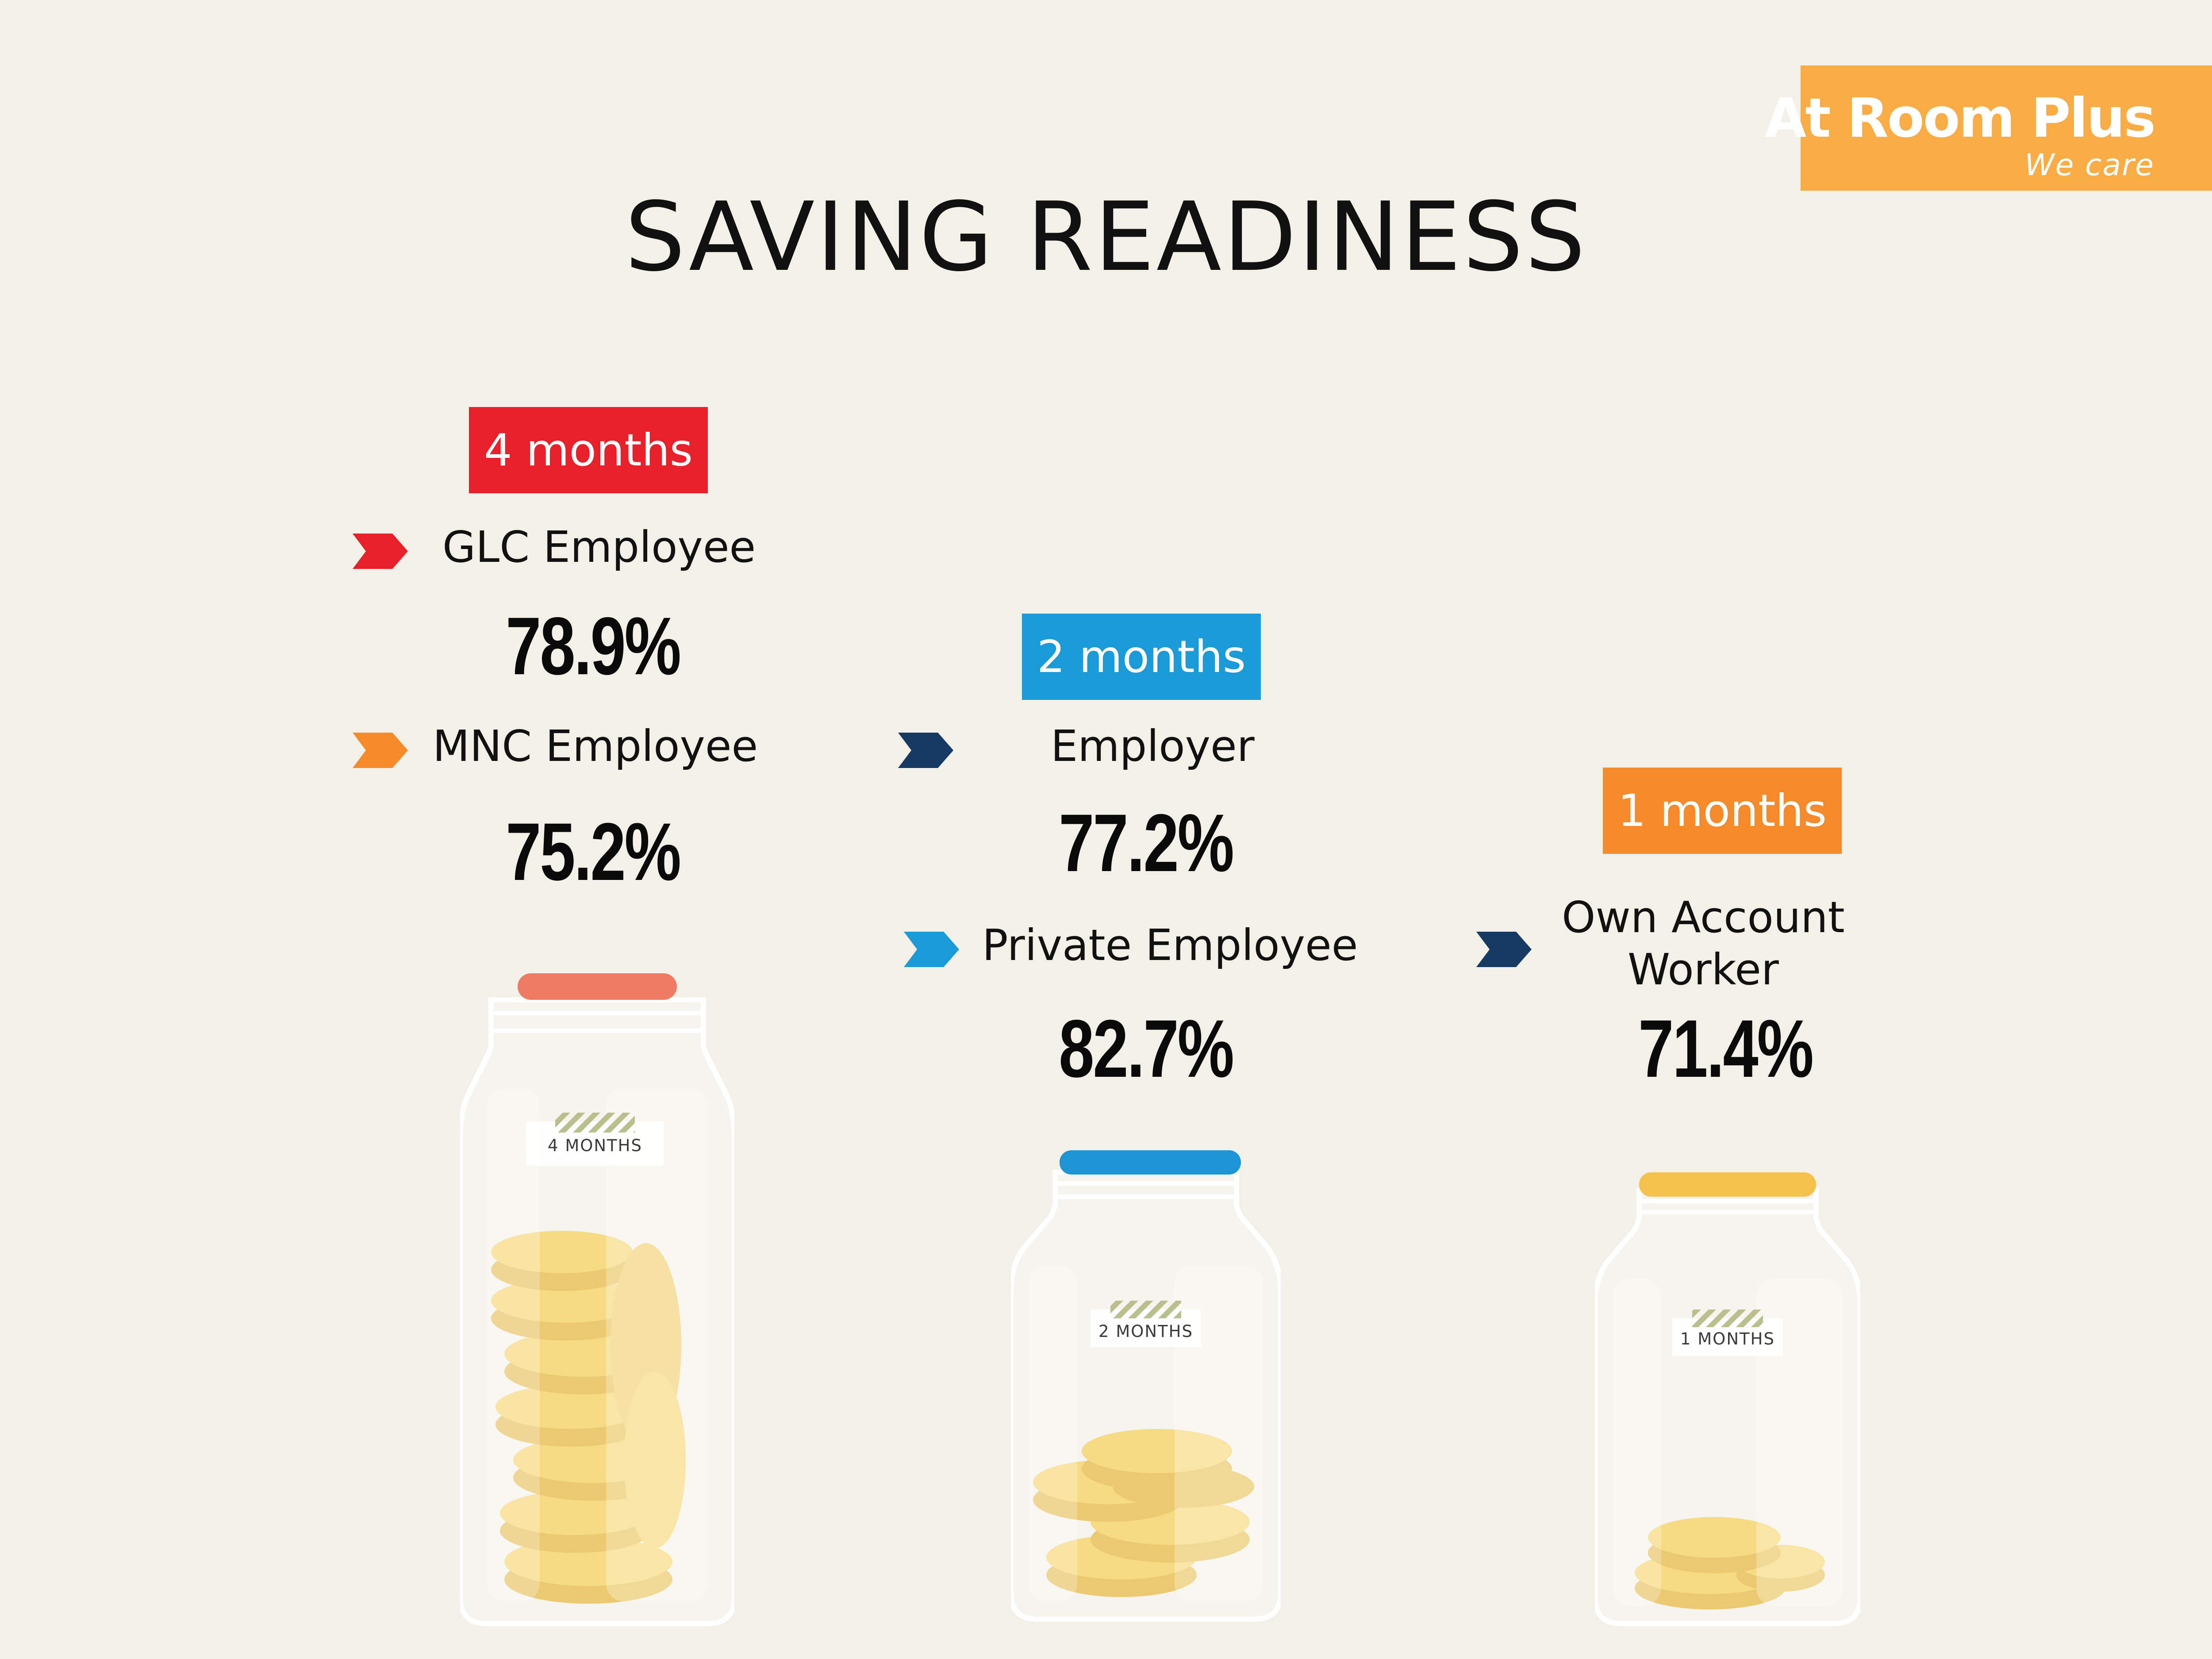 Image resolution: width=2212 pixels, height=1659 pixels. What do you see at coordinates (1726, 1049) in the screenshot?
I see `percentage-own-account-worker: 71.4%` at bounding box center [1726, 1049].